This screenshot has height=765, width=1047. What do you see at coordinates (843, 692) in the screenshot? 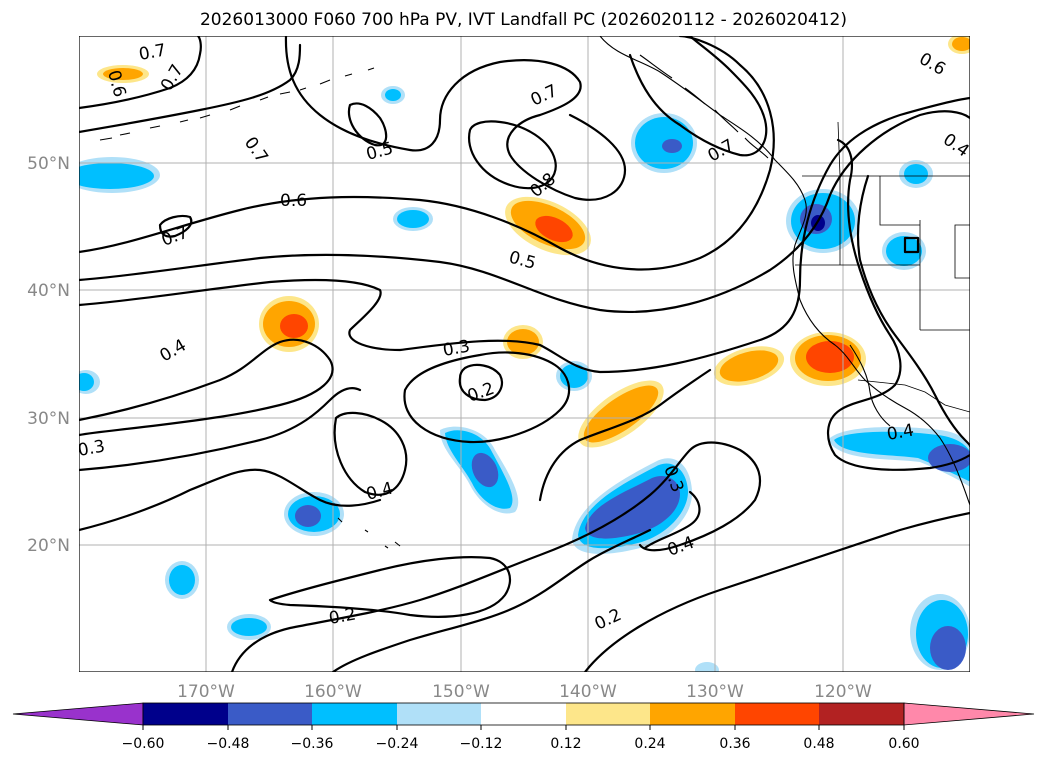
I see `lon-label-120w: 120°W` at bounding box center [843, 692].